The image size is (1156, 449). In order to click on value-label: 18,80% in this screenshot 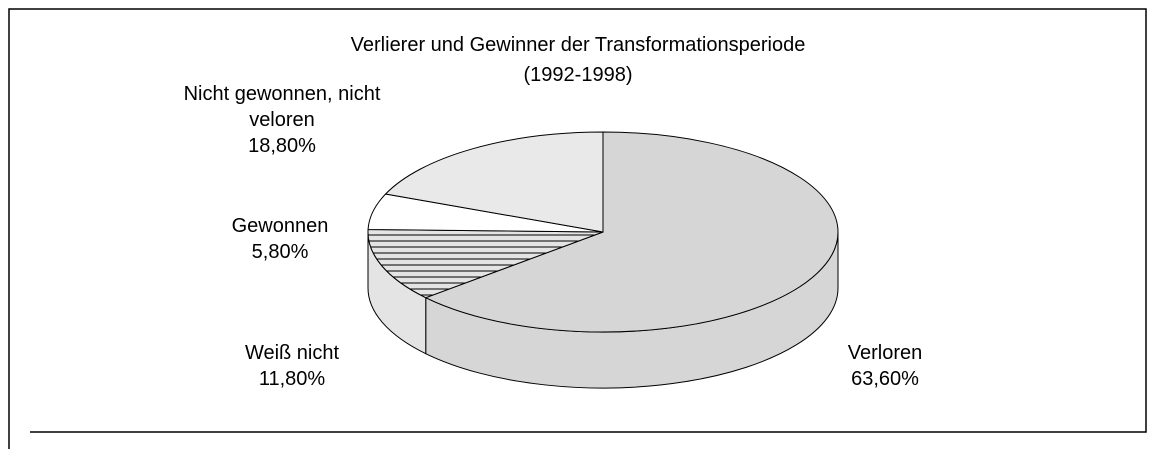, I will do `click(282, 146)`.